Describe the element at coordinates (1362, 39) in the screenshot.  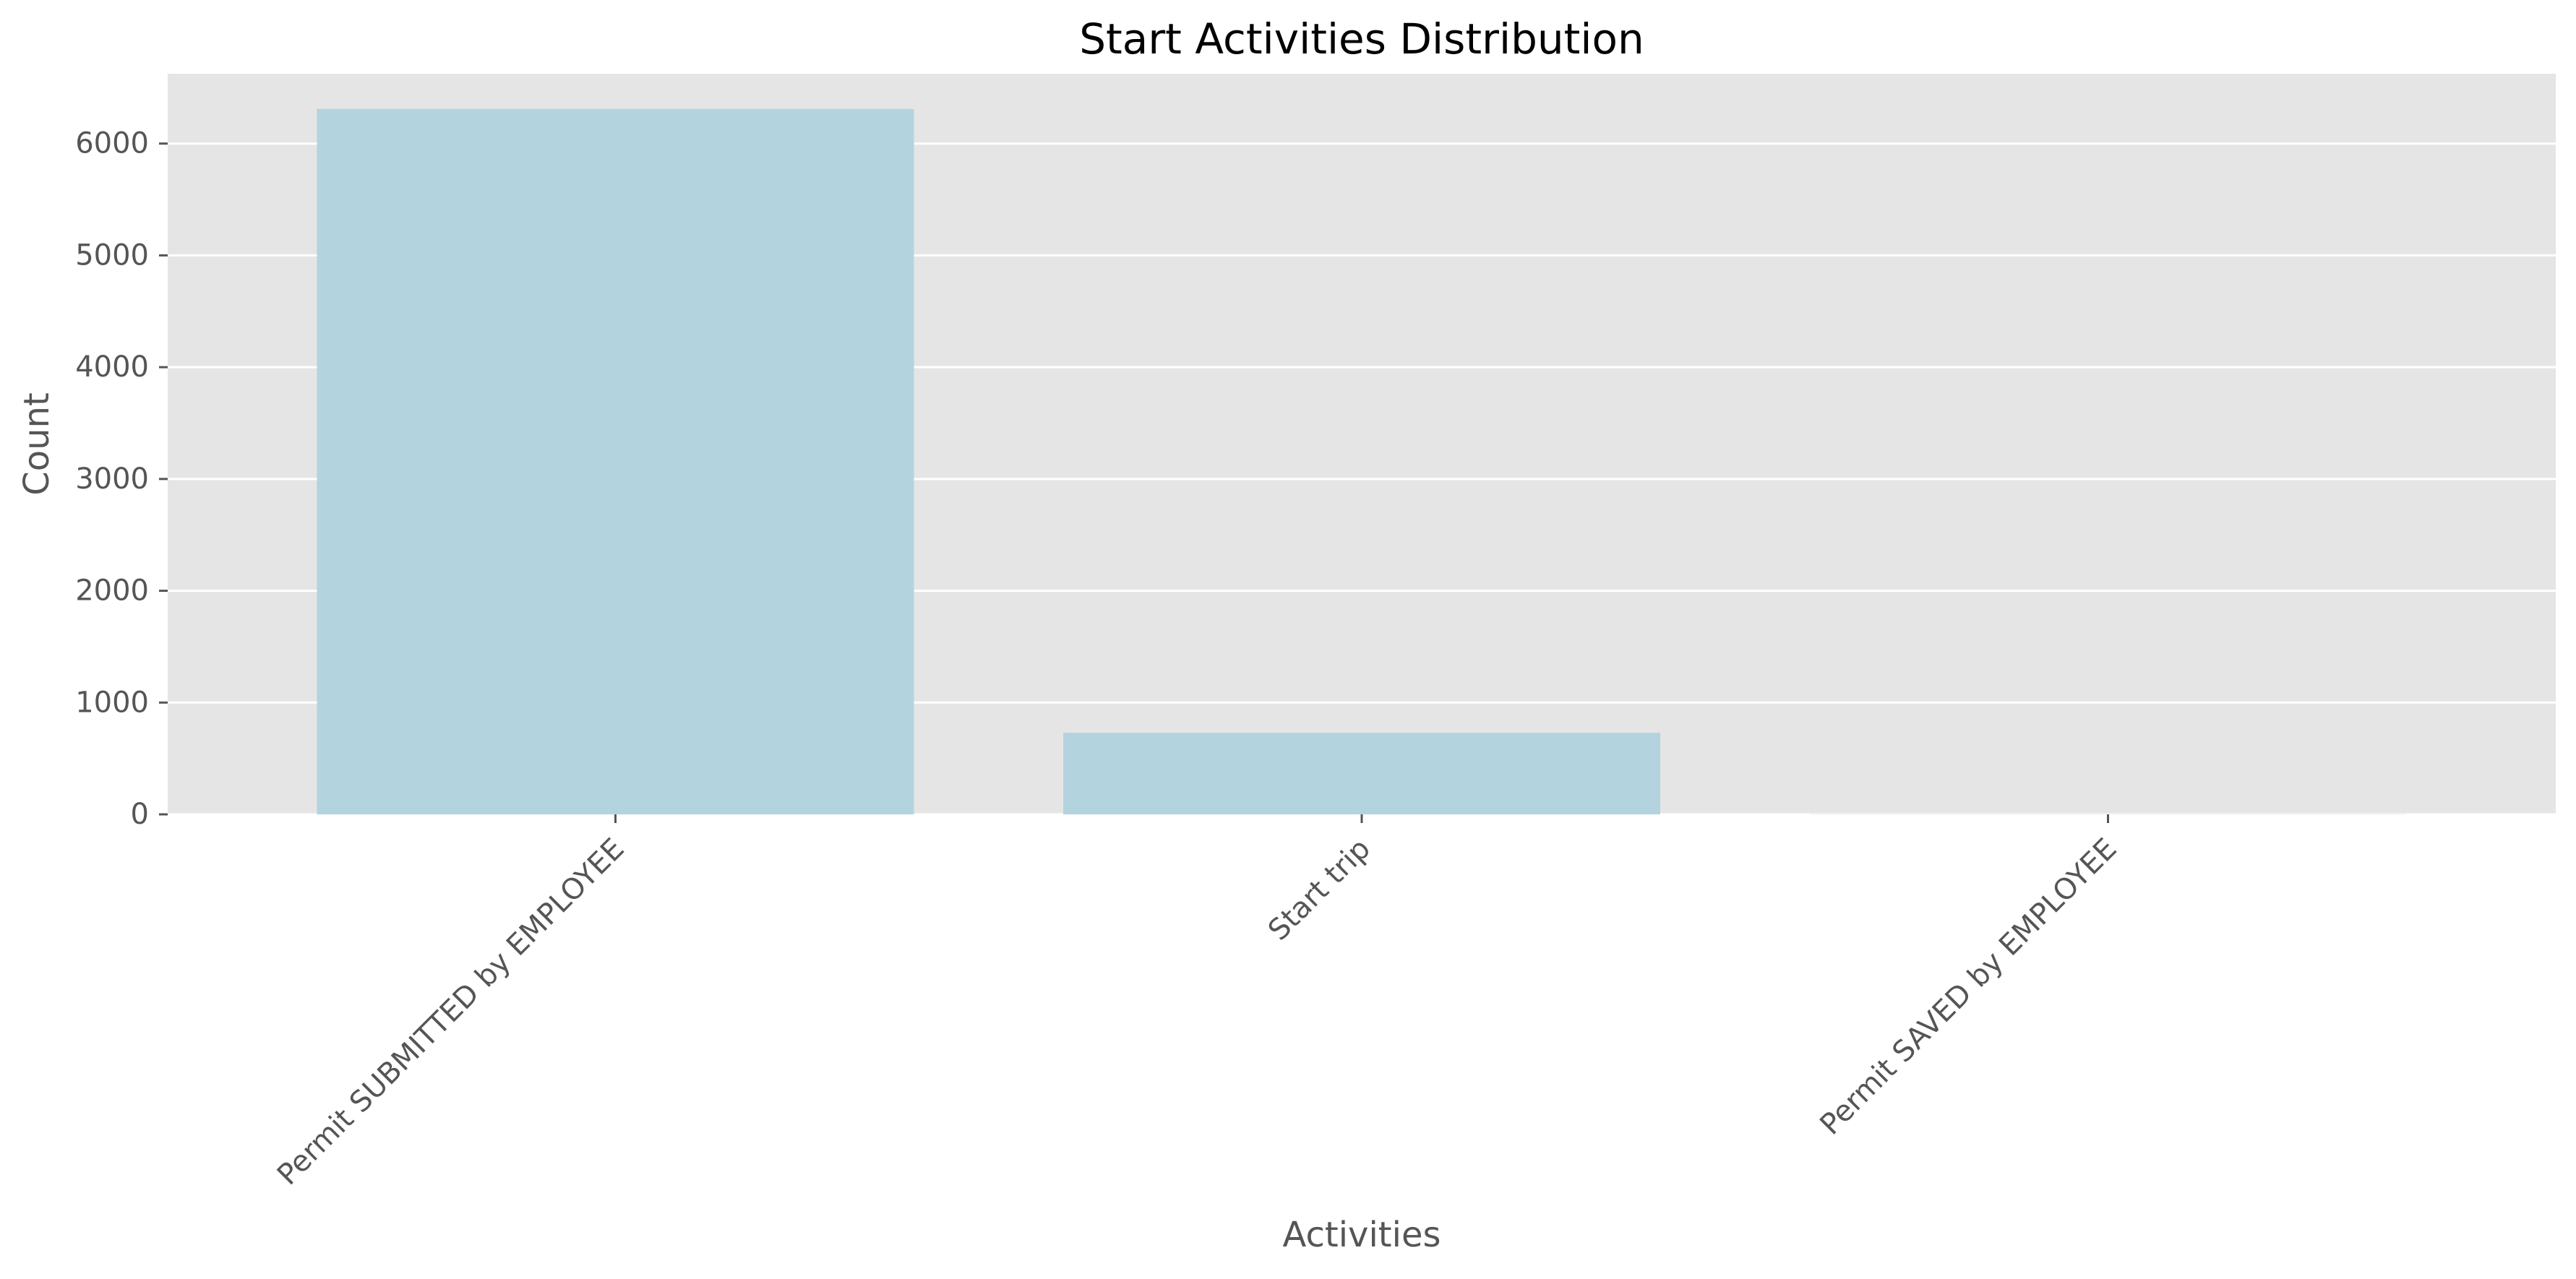
I see `chart-title: Start Activities Distribution` at that location.